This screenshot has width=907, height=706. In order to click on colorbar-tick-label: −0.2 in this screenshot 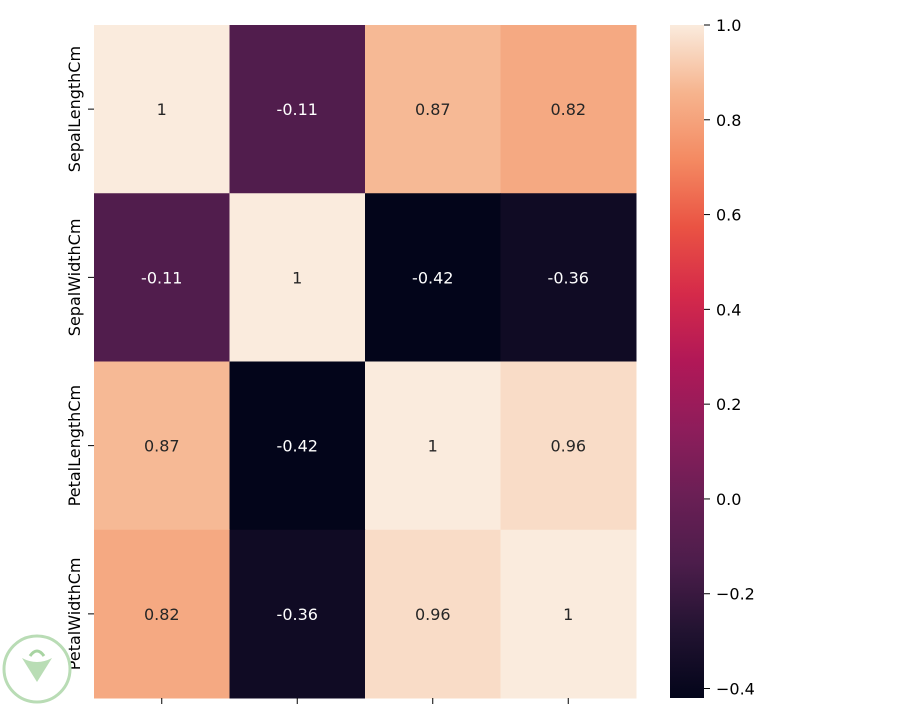, I will do `click(735, 594)`.